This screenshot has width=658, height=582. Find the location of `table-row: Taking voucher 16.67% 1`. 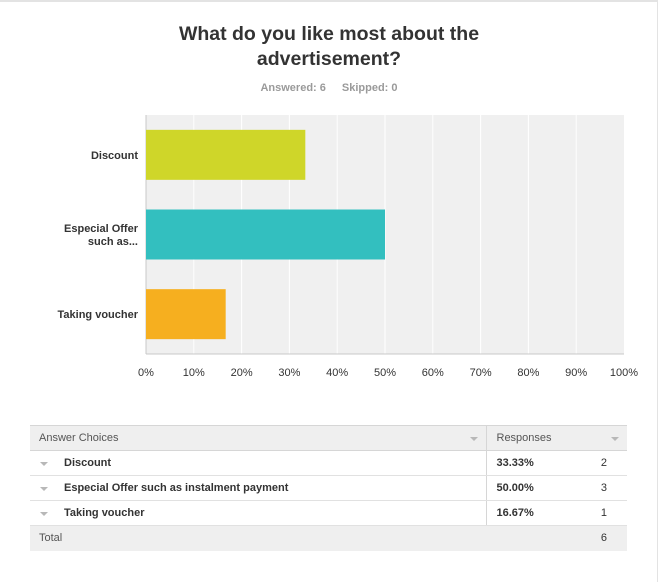

table-row: Taking voucher 16.67% 1 is located at coordinates (328, 513).